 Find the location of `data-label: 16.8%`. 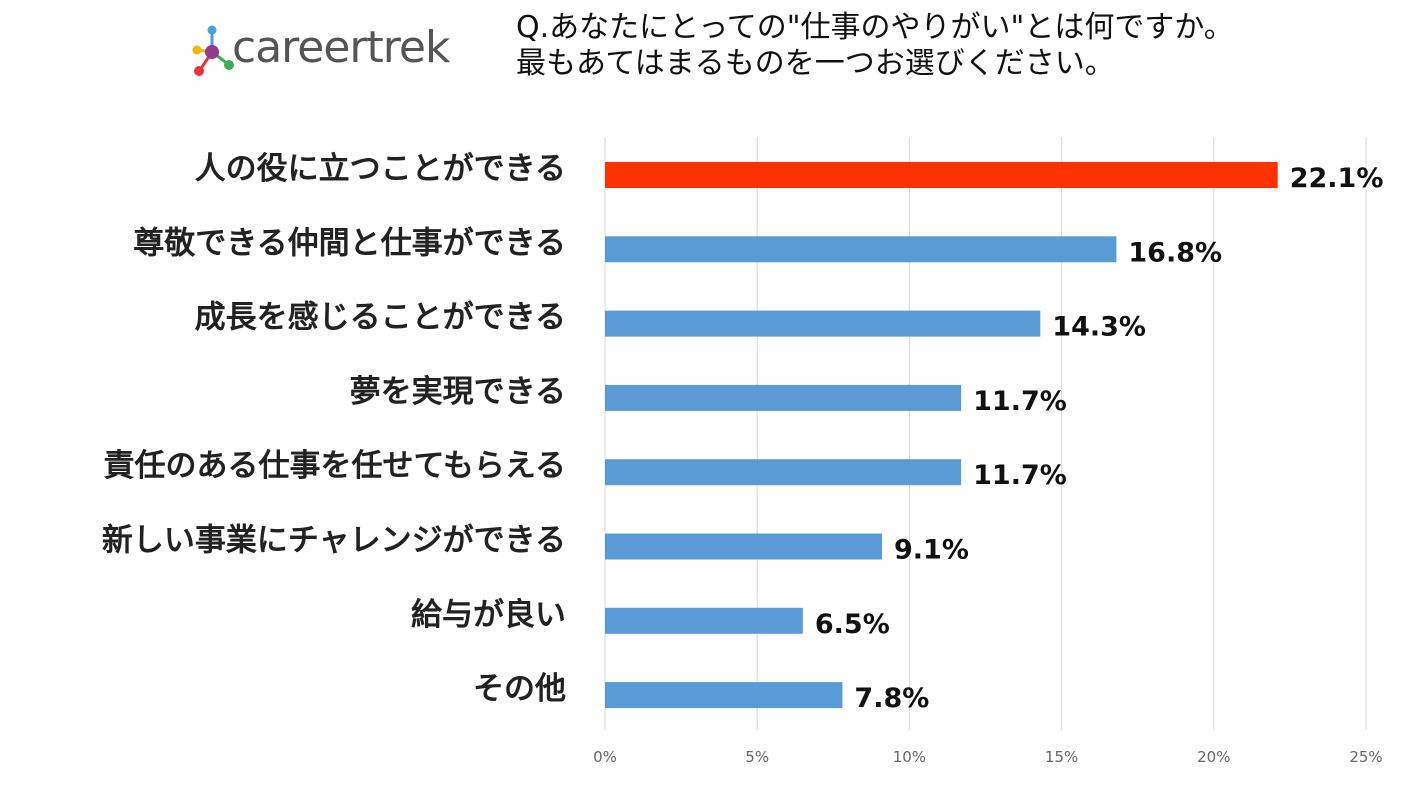

data-label: 16.8% is located at coordinates (1175, 252).